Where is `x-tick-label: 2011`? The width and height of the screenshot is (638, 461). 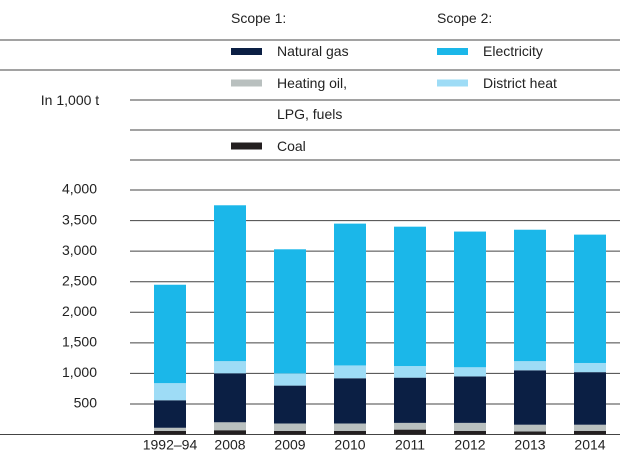 x-tick-label: 2011 is located at coordinates (410, 445).